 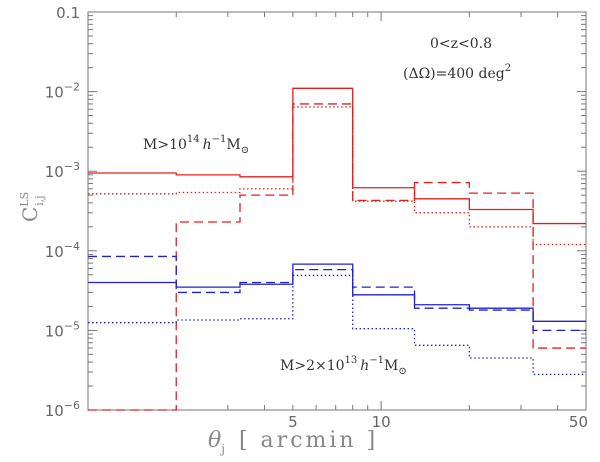 I want to click on y-tick-label: 10⁻⁵, so click(x=62, y=329).